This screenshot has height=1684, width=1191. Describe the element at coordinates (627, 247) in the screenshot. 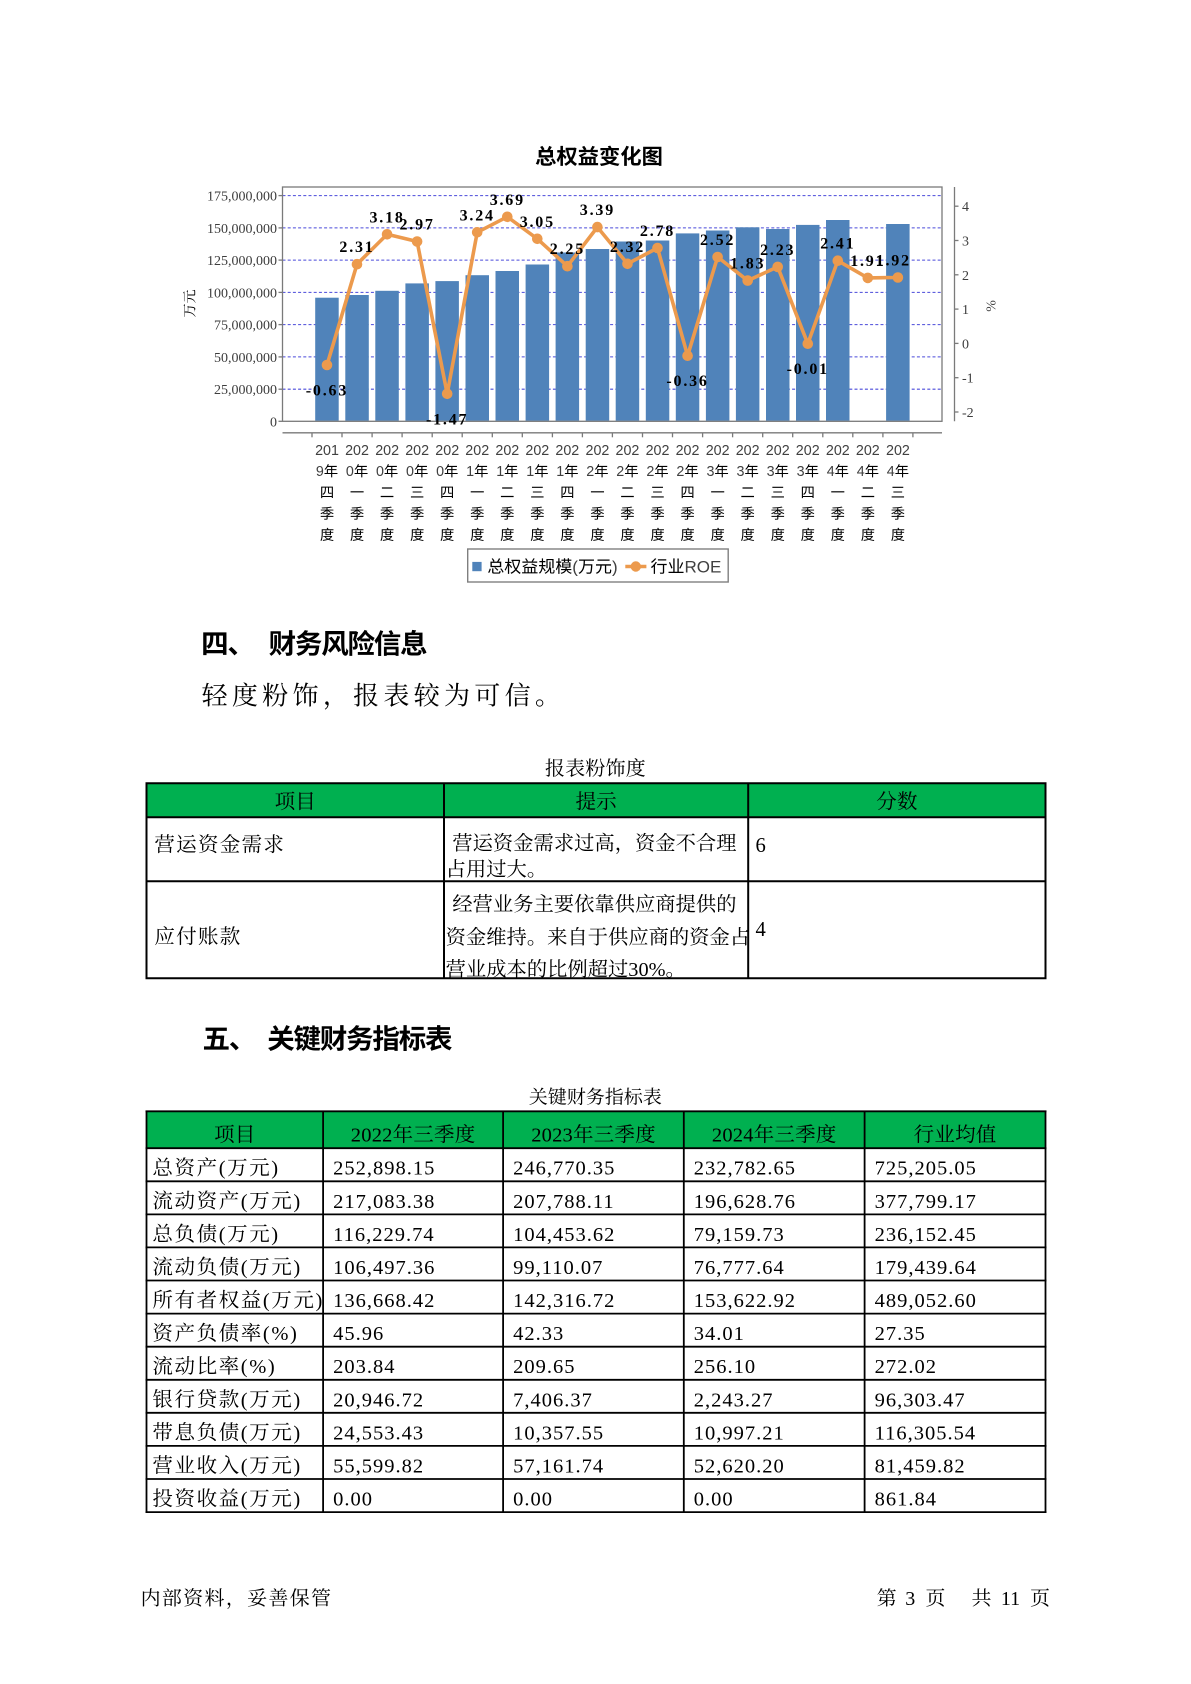

I see `svg-text: 2.32` at that location.